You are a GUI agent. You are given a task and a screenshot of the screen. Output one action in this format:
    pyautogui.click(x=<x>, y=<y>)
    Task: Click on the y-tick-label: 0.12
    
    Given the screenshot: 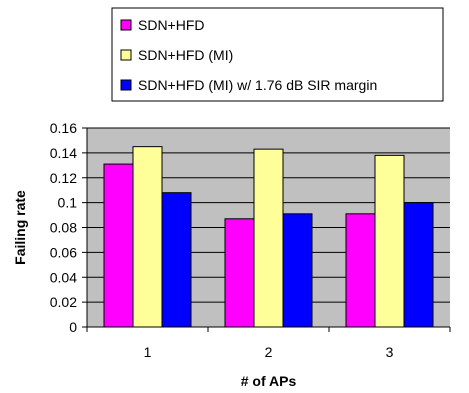 What is the action you would take?
    pyautogui.click(x=63, y=178)
    